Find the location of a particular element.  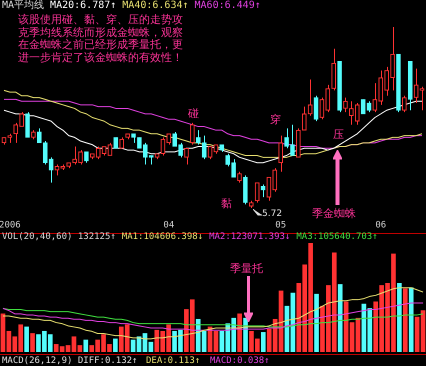

annotation: 压 is located at coordinates (338, 134).